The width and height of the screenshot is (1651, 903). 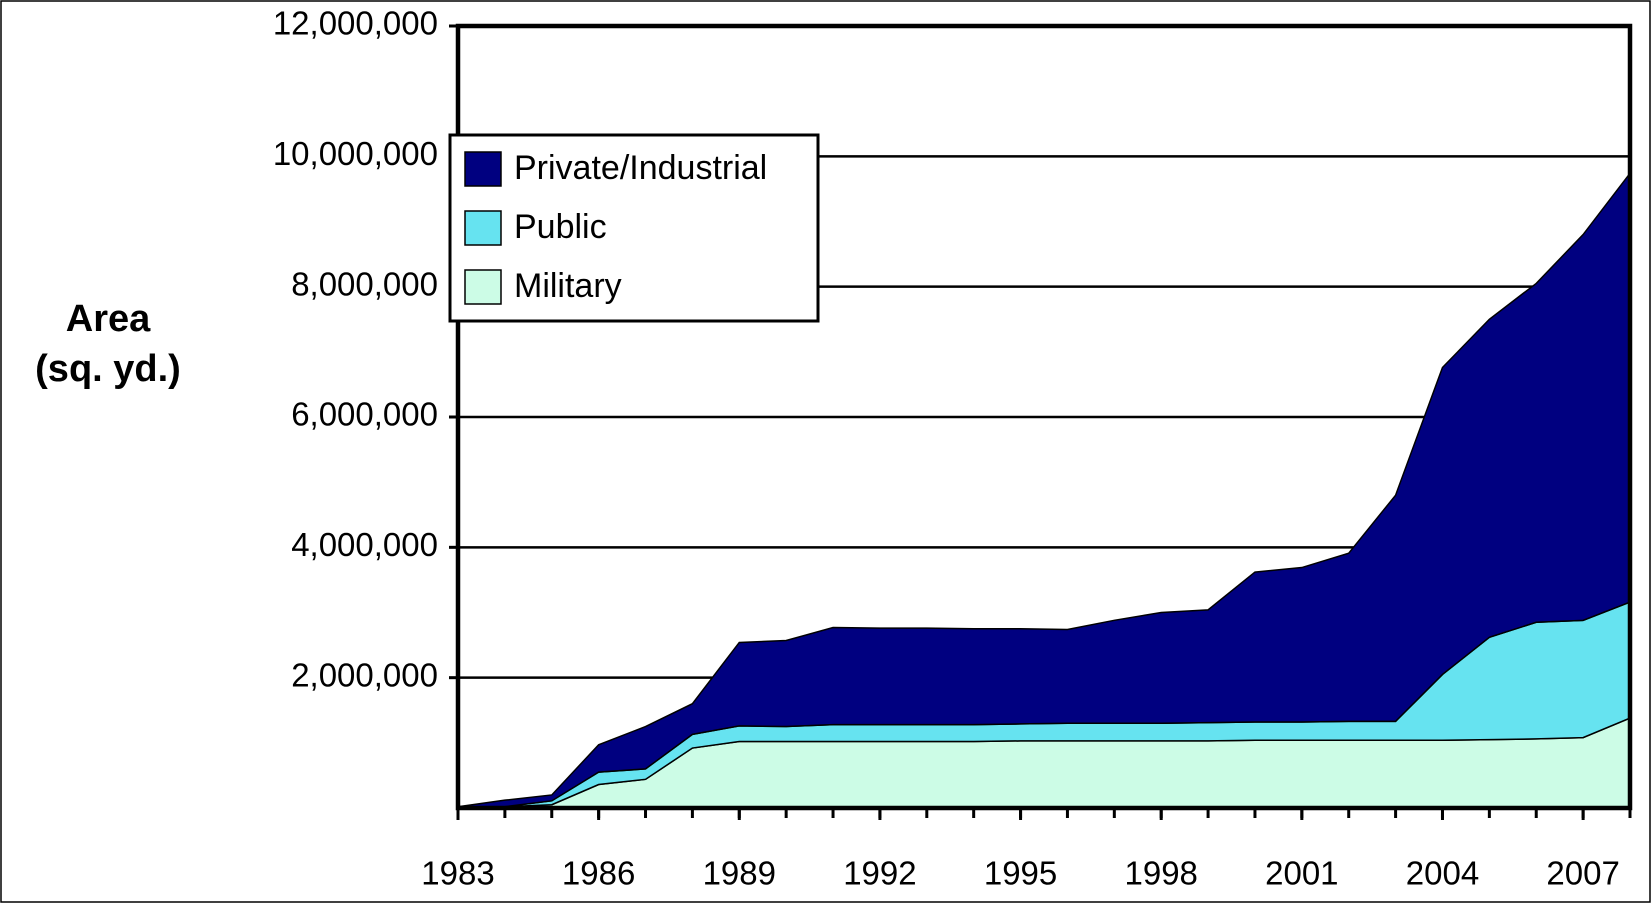 What do you see at coordinates (1301, 873) in the screenshot?
I see `x-tick-label: 2001` at bounding box center [1301, 873].